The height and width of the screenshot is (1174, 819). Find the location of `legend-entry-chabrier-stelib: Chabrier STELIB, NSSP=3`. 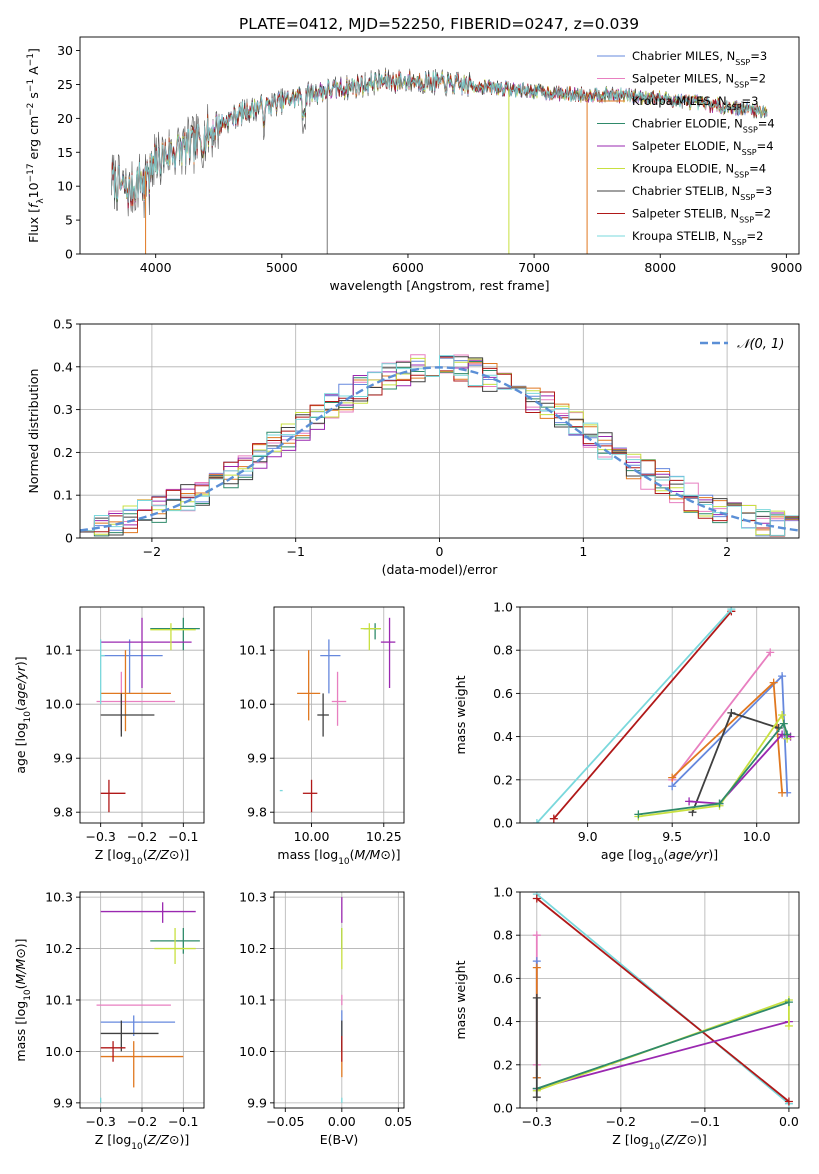

legend-entry-chabrier-stelib: Chabrier STELIB, NSSP=3 is located at coordinates (702, 193).